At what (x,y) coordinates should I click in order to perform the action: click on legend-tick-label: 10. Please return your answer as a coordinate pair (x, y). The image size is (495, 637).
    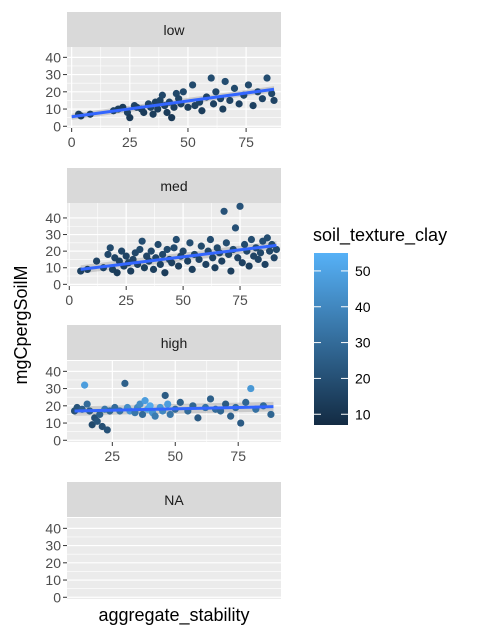
    Looking at the image, I should click on (363, 414).